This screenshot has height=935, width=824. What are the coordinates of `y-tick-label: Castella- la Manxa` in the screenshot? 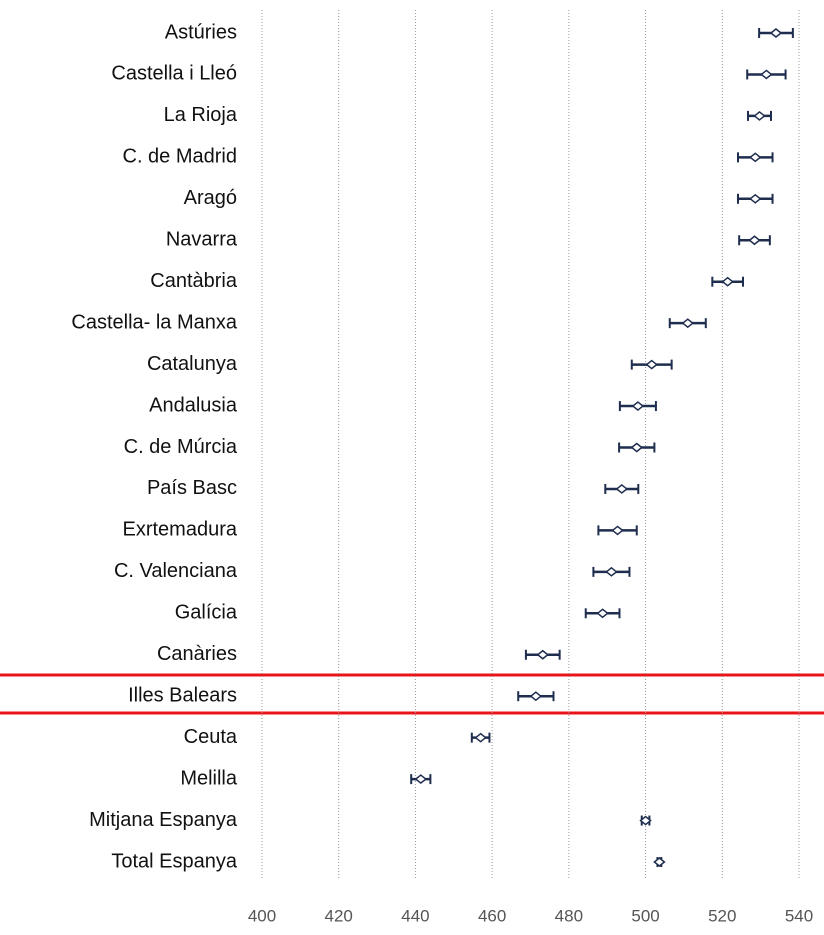 It's located at (154, 322).